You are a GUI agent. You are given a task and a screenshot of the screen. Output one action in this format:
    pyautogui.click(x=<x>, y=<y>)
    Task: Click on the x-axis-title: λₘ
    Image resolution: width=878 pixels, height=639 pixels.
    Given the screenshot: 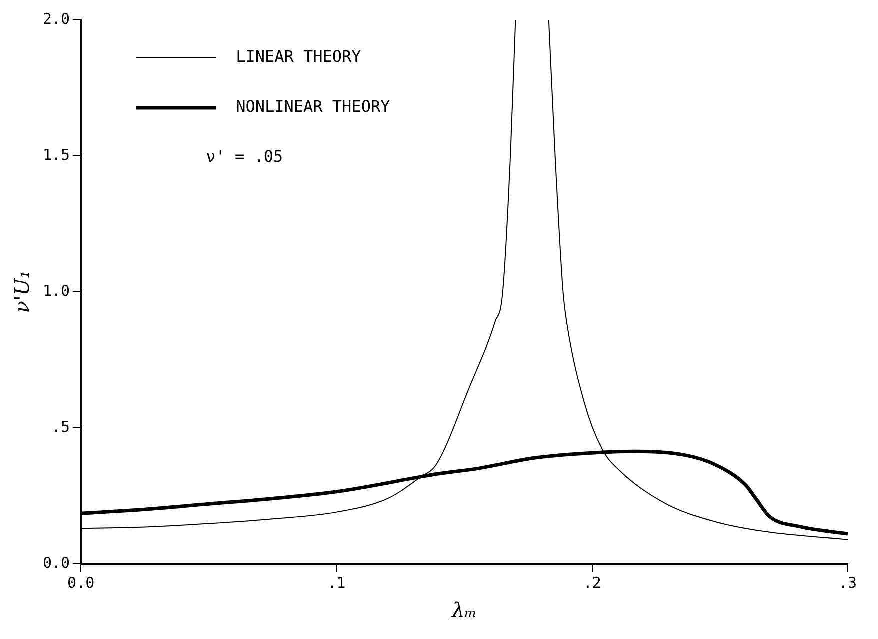 What is the action you would take?
    pyautogui.click(x=464, y=610)
    